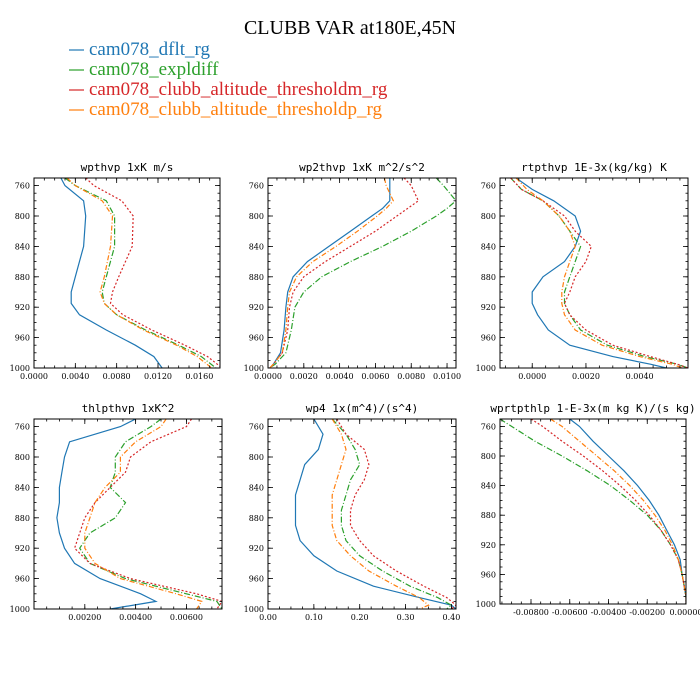  I want to click on x-tick-label: -0.00400, so click(609, 612).